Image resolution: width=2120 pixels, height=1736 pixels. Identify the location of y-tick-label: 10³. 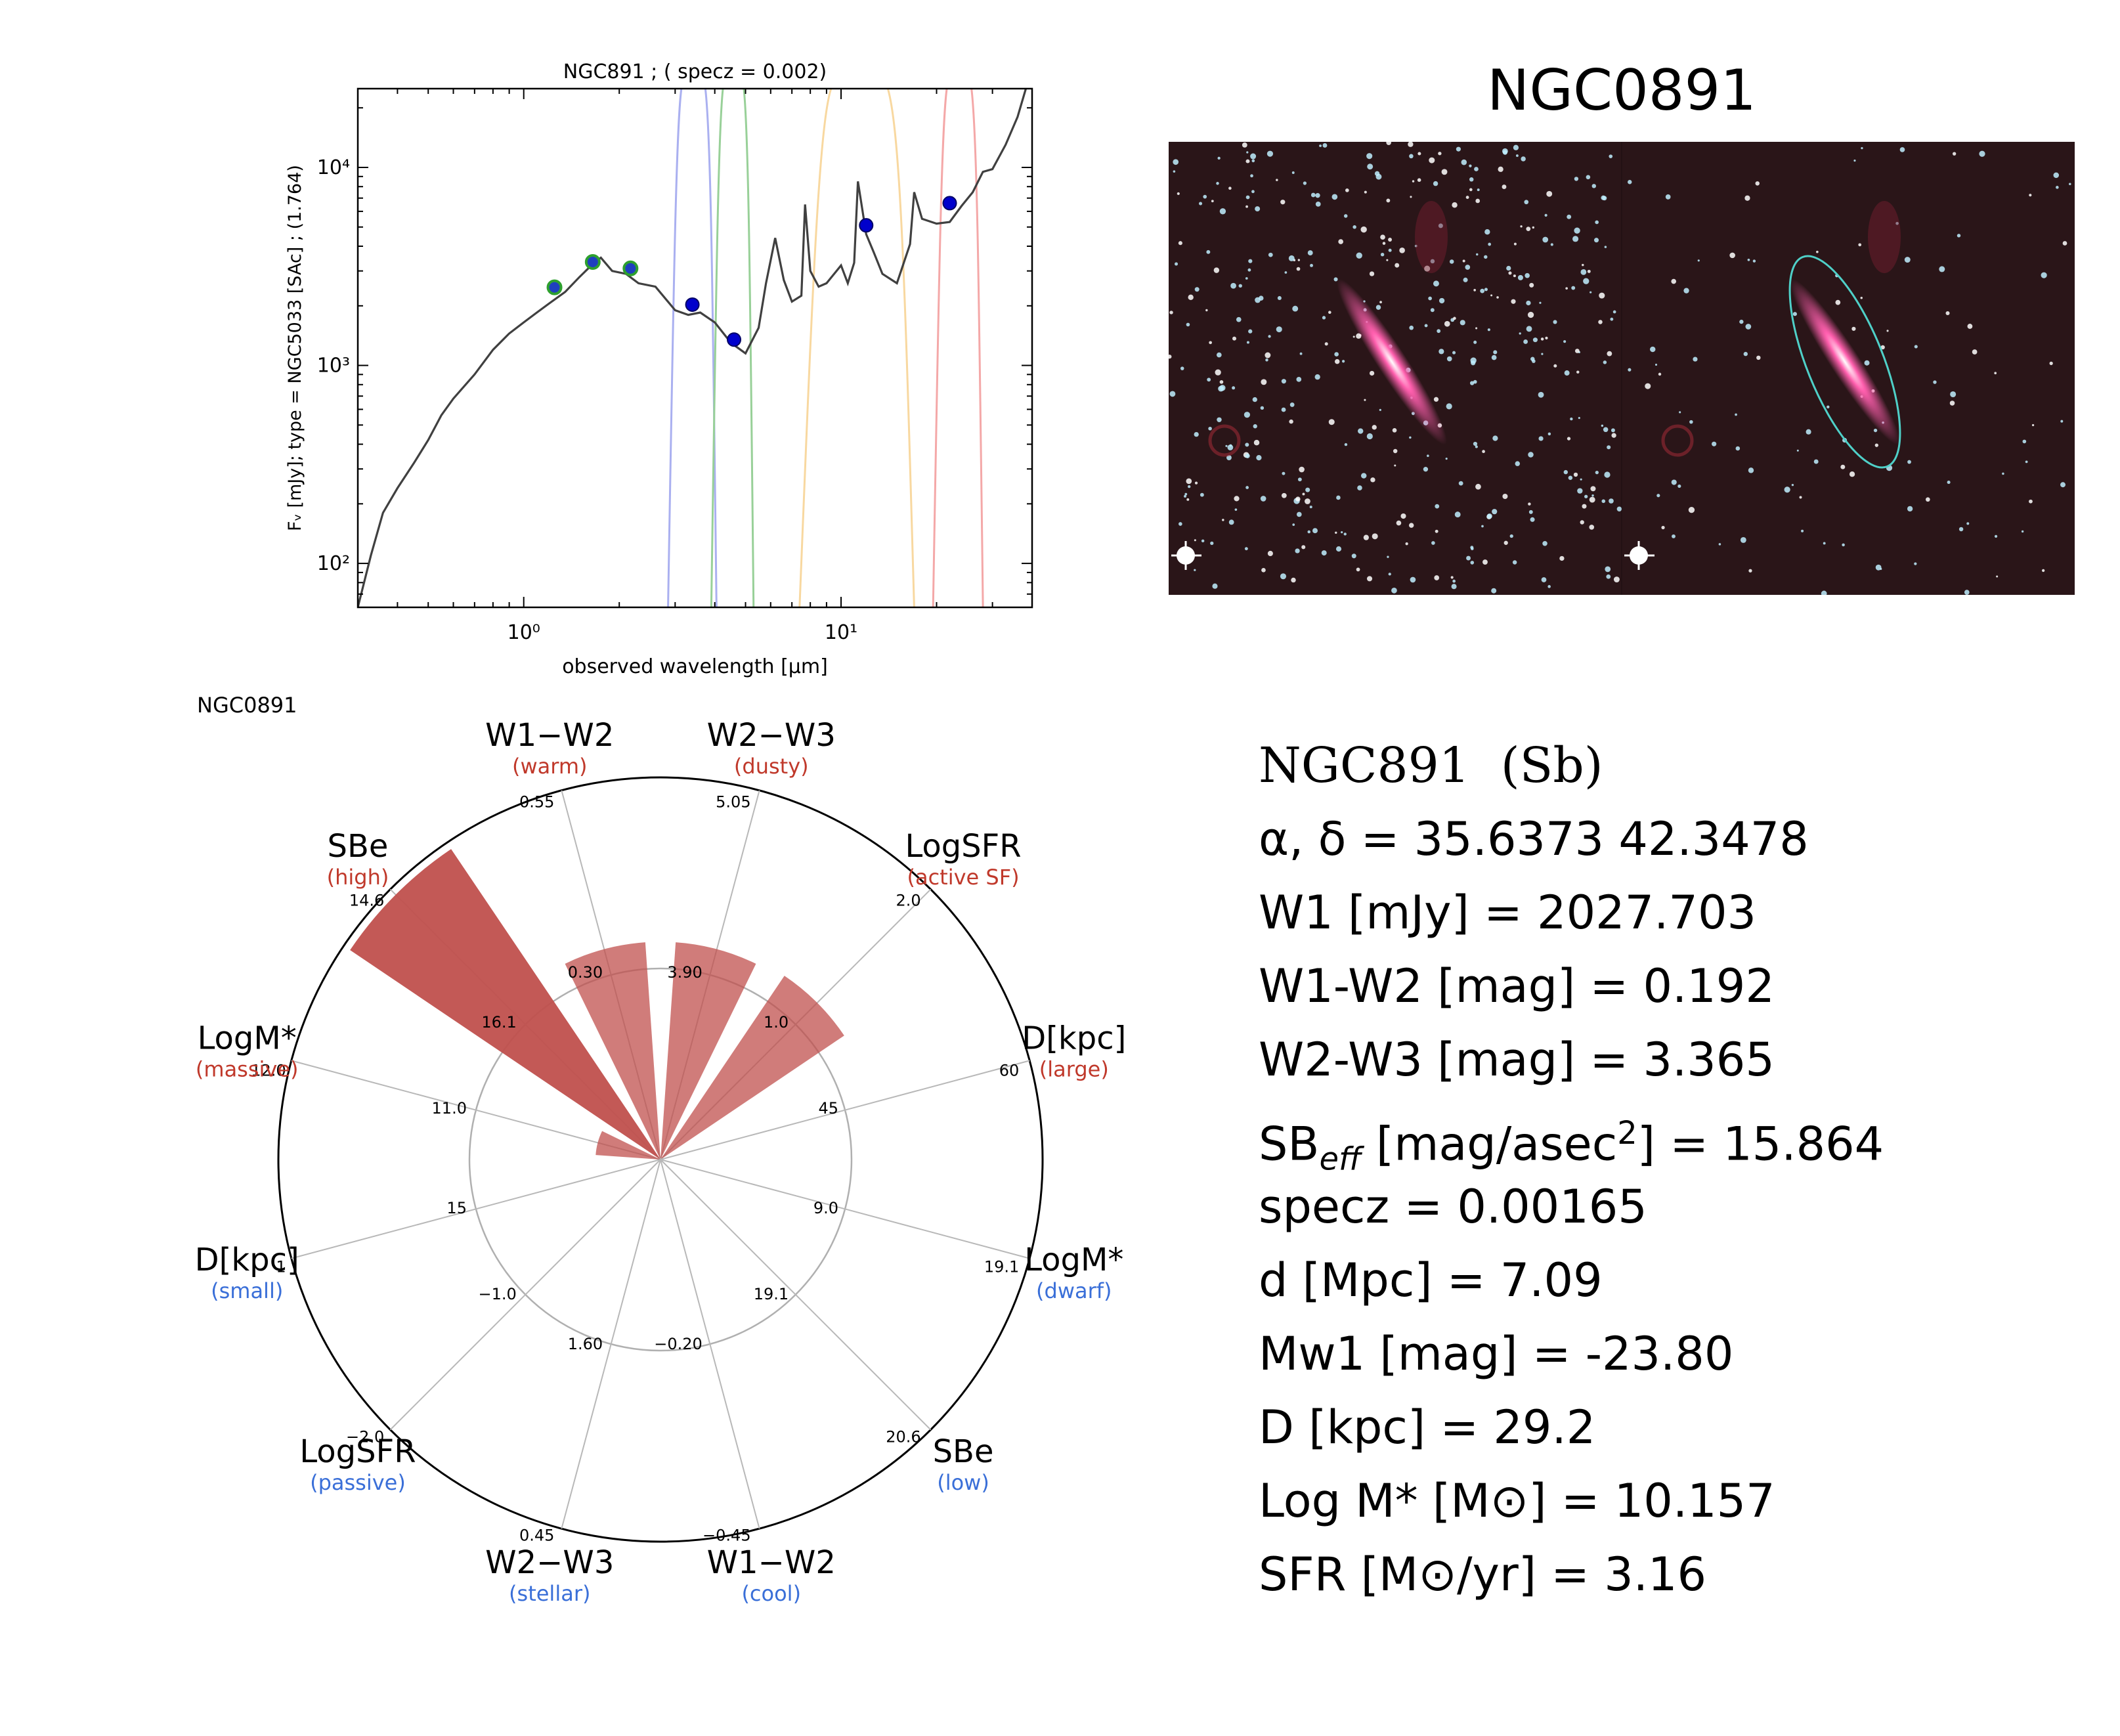
(333, 366).